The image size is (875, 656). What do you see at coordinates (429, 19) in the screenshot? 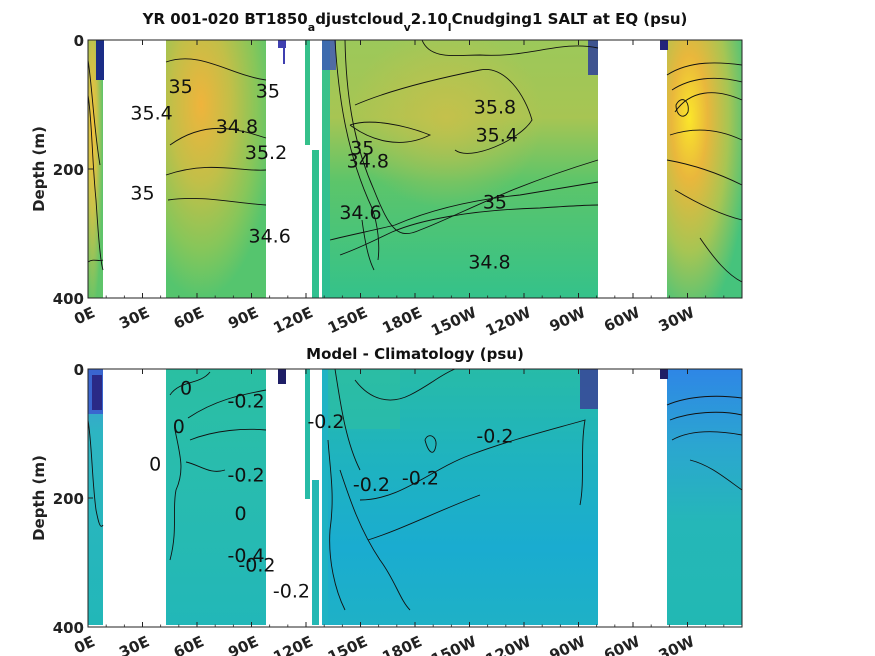
I see `title-part: 2.10` at bounding box center [429, 19].